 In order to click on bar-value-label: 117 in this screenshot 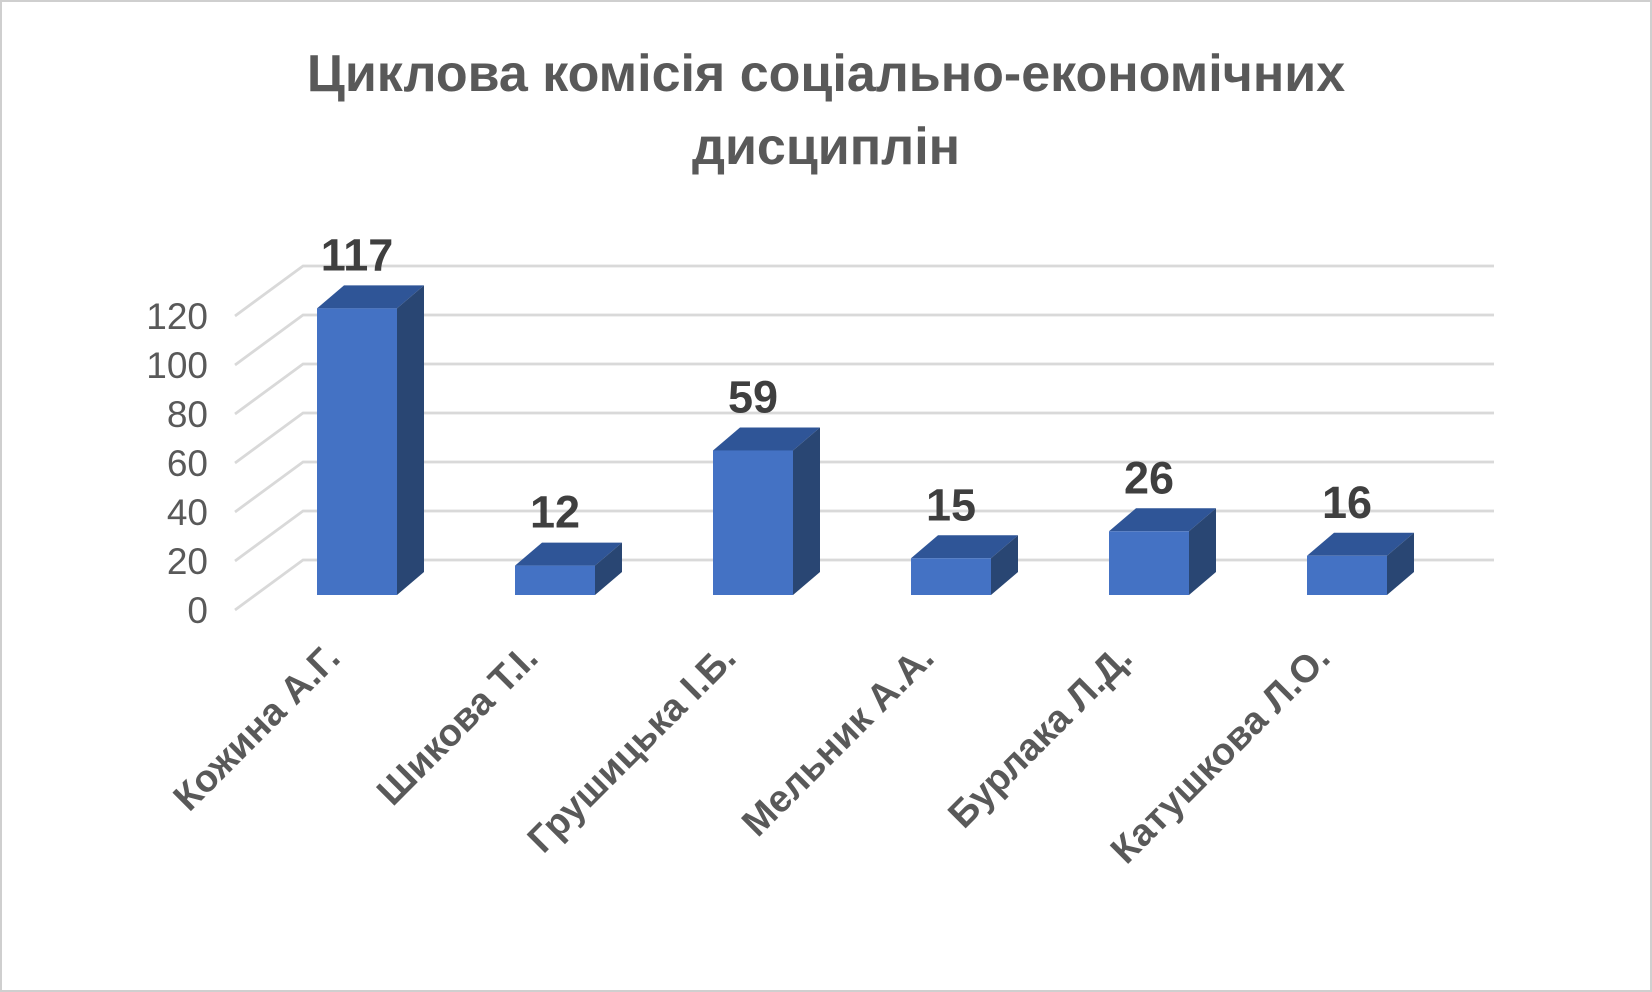, I will do `click(357, 254)`.